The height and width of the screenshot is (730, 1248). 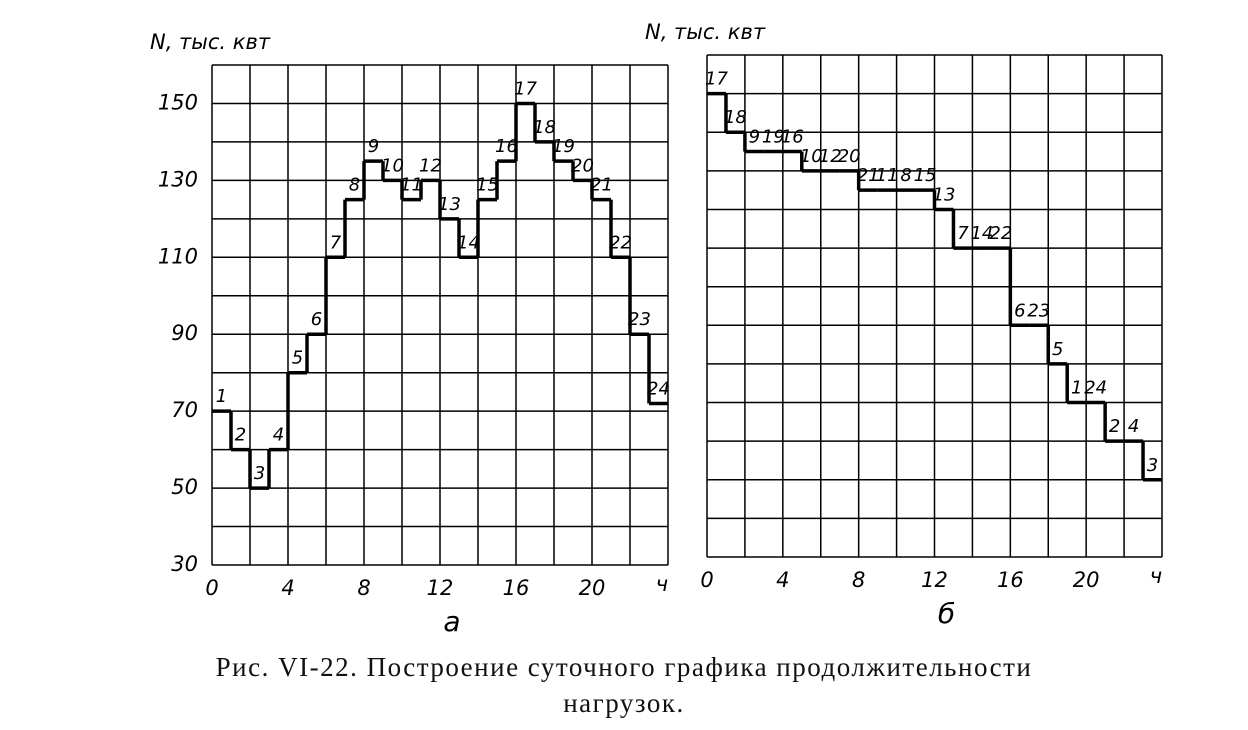 I want to click on y-tick-label: 70, so click(x=184, y=410).